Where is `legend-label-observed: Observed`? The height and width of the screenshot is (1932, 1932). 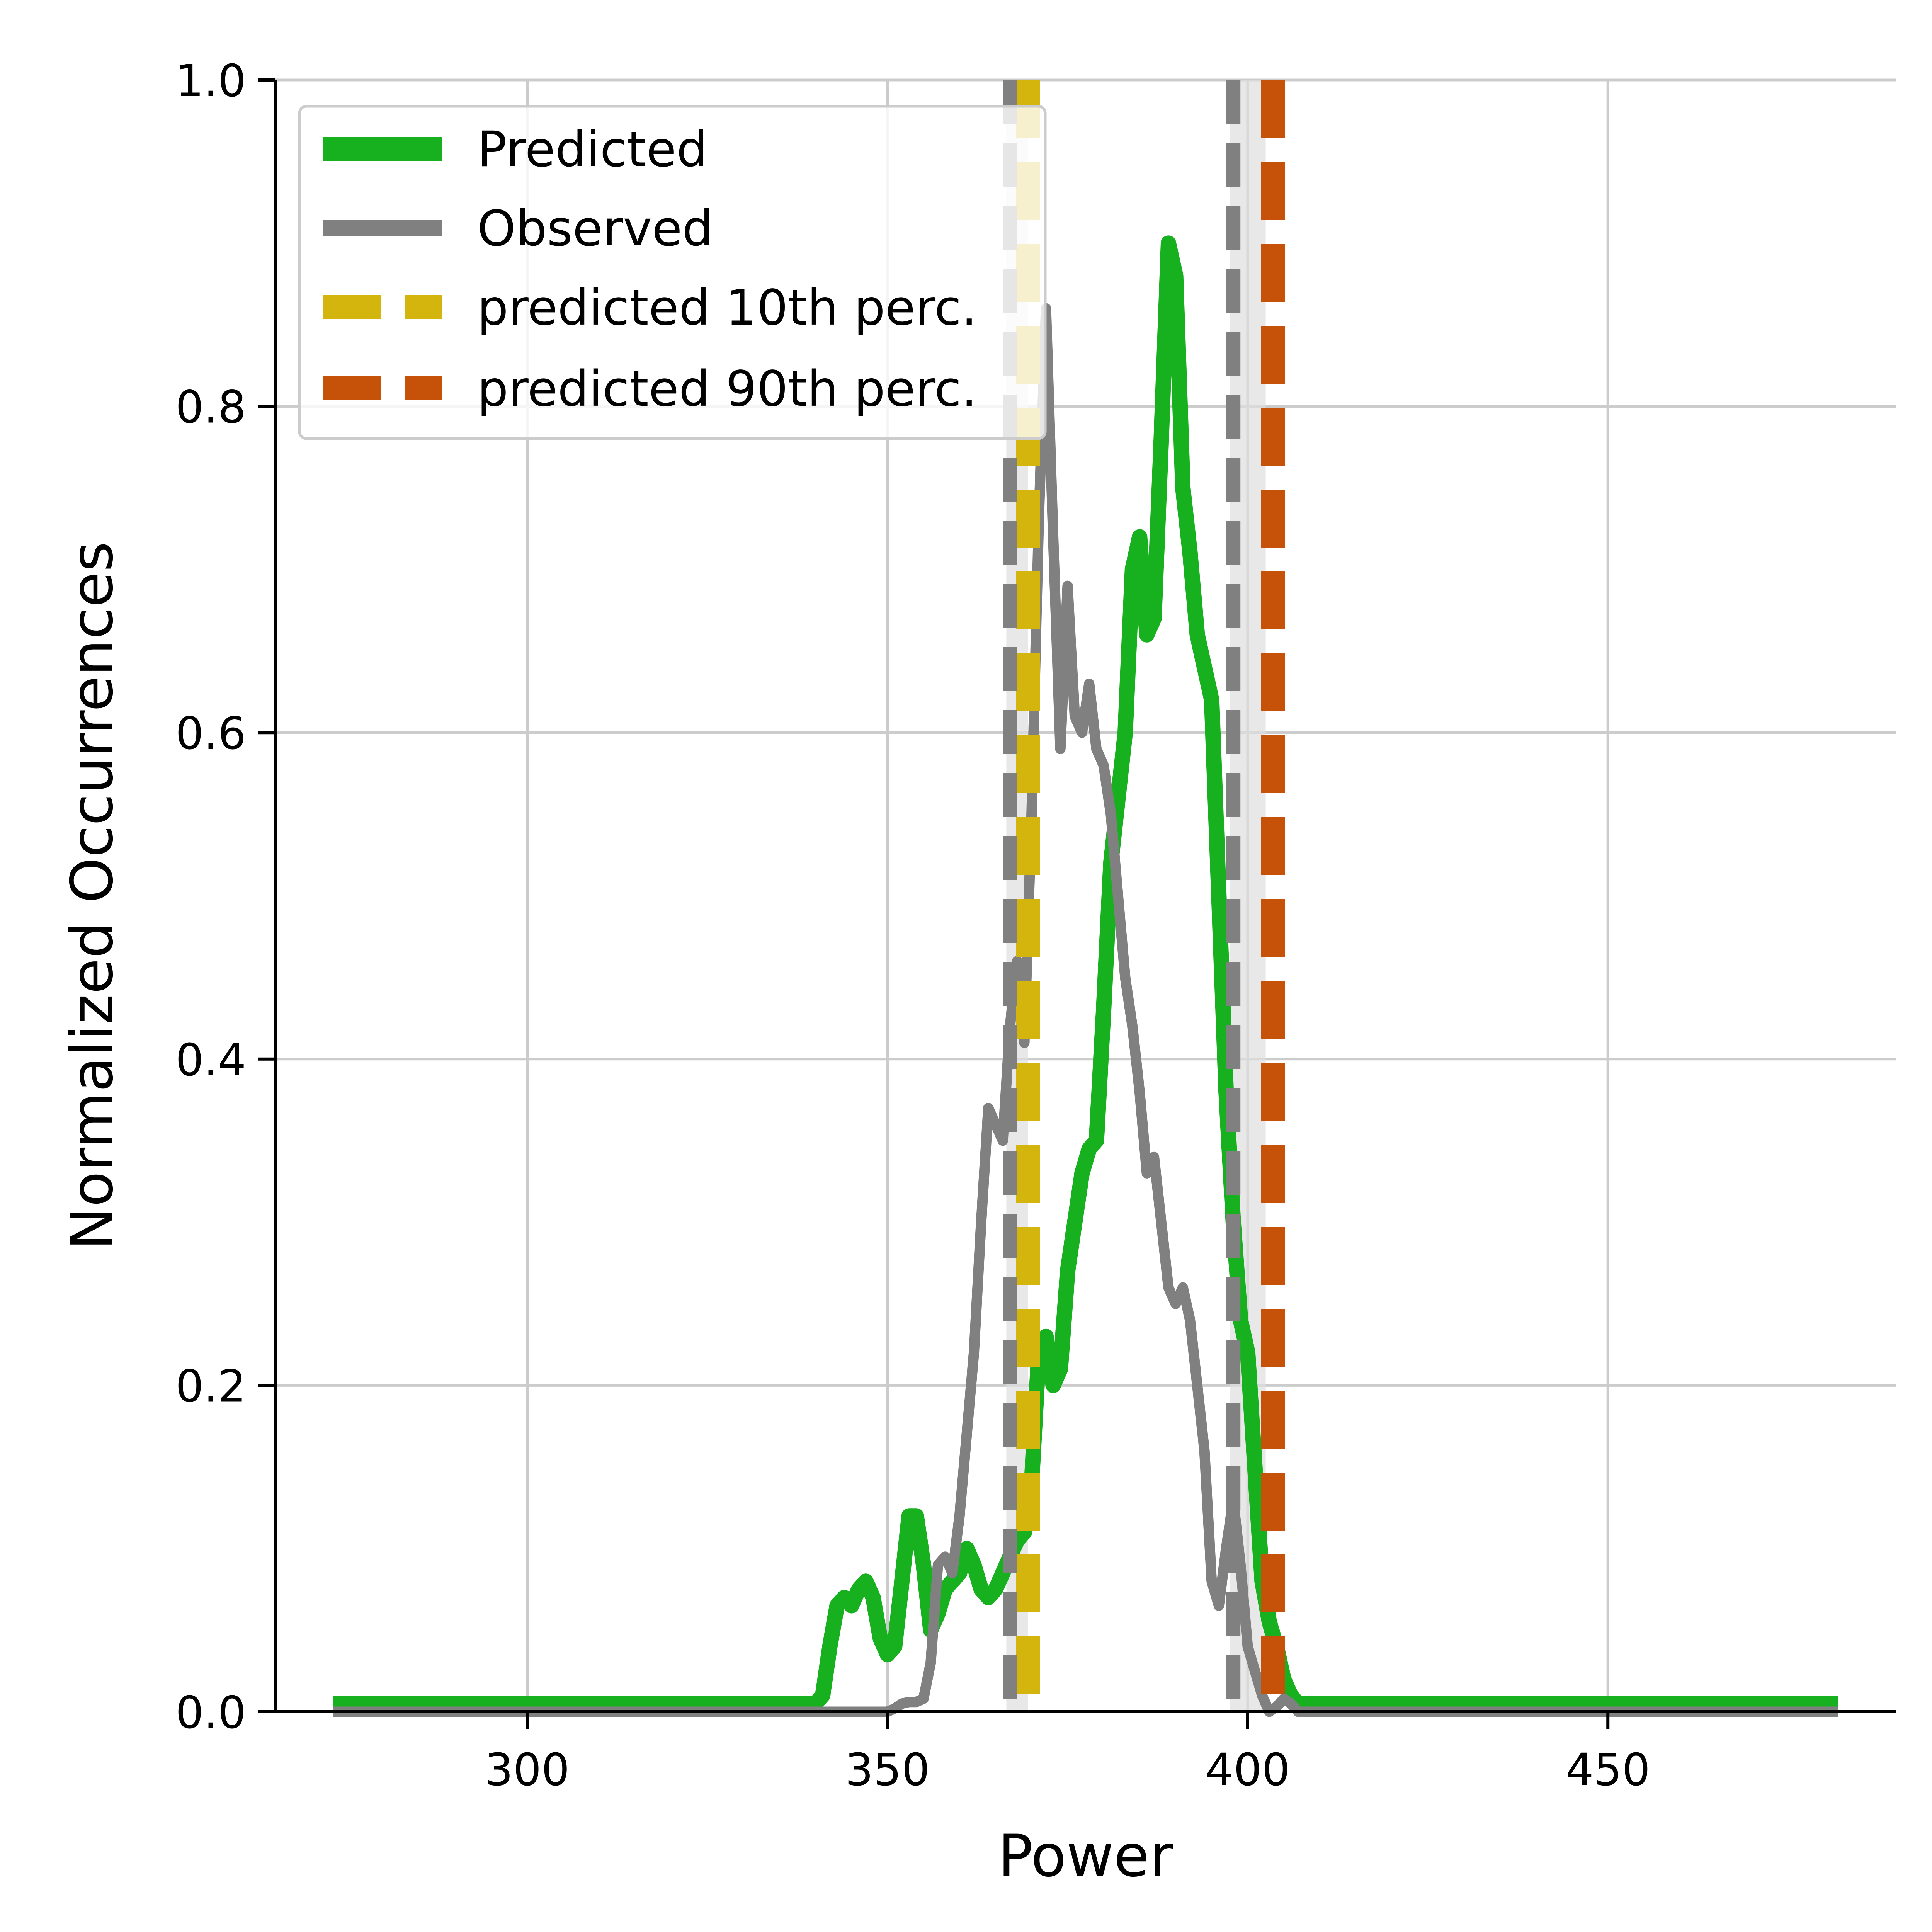 legend-label-observed: Observed is located at coordinates (595, 228).